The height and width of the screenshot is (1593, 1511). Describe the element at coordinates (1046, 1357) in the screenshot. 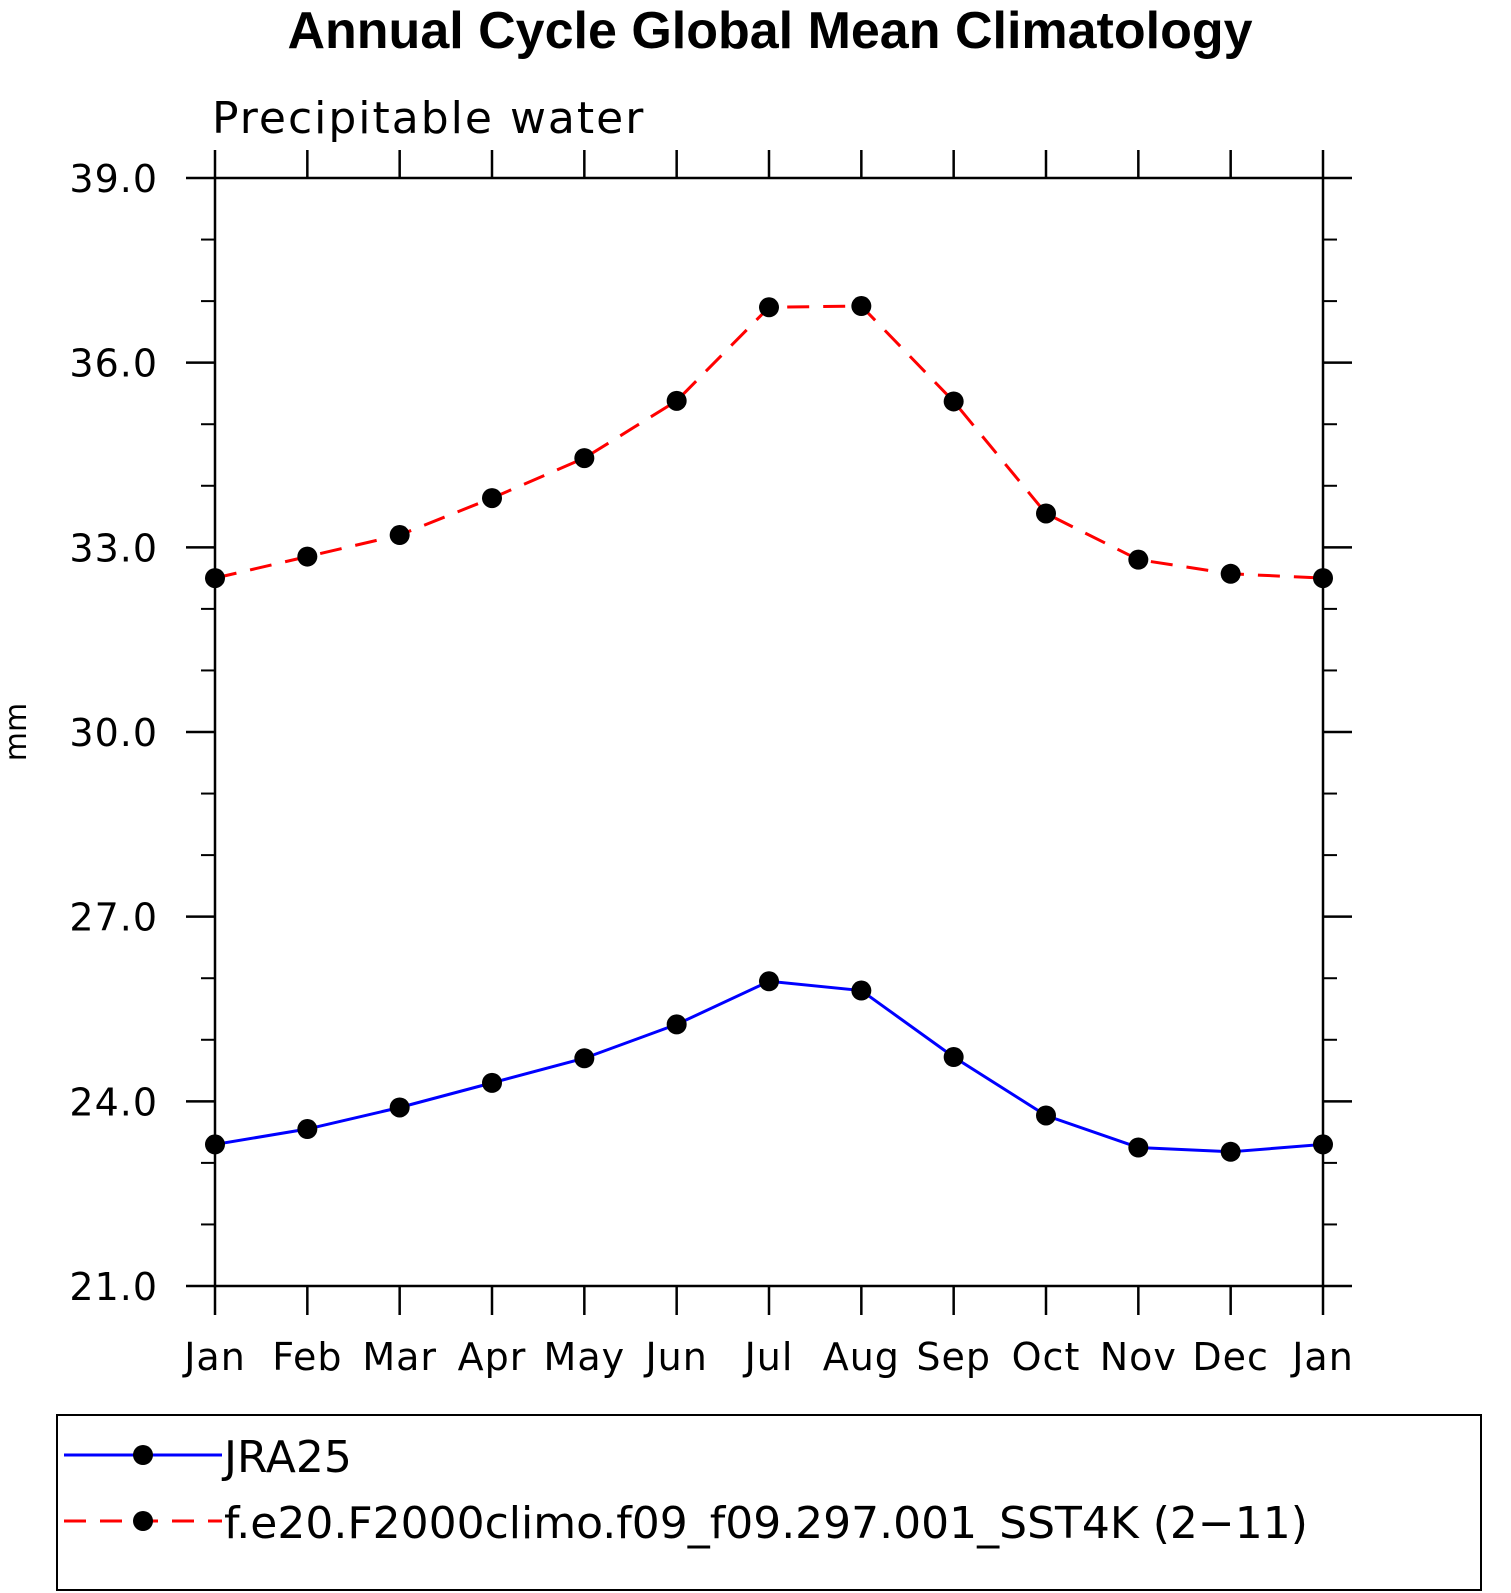

I see `x-tick-label: Oct` at that location.